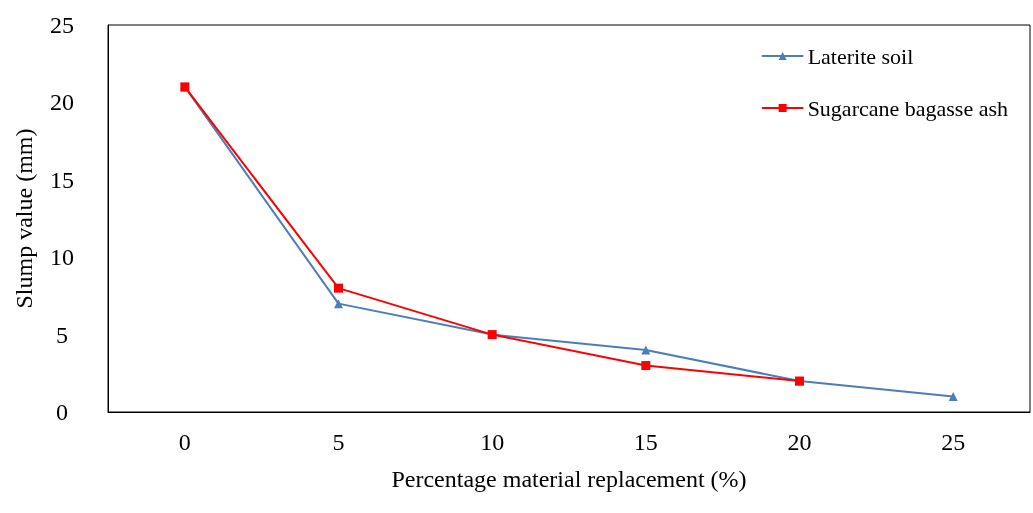 The height and width of the screenshot is (513, 1033). Describe the element at coordinates (799, 442) in the screenshot. I see `x-tick-label: 20` at that location.